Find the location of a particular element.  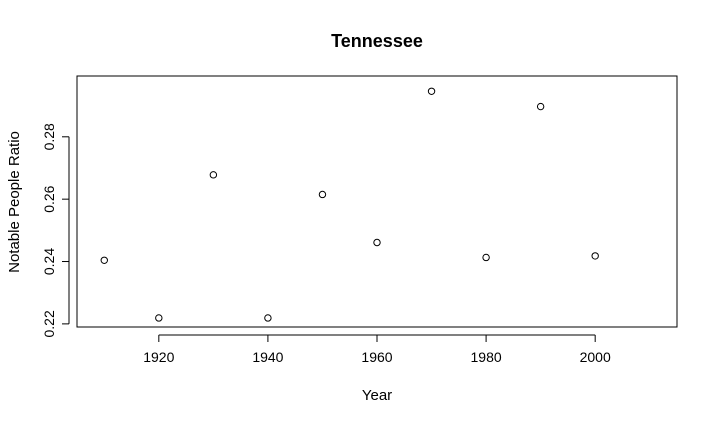

x-tick-label: 1960 is located at coordinates (376, 357).